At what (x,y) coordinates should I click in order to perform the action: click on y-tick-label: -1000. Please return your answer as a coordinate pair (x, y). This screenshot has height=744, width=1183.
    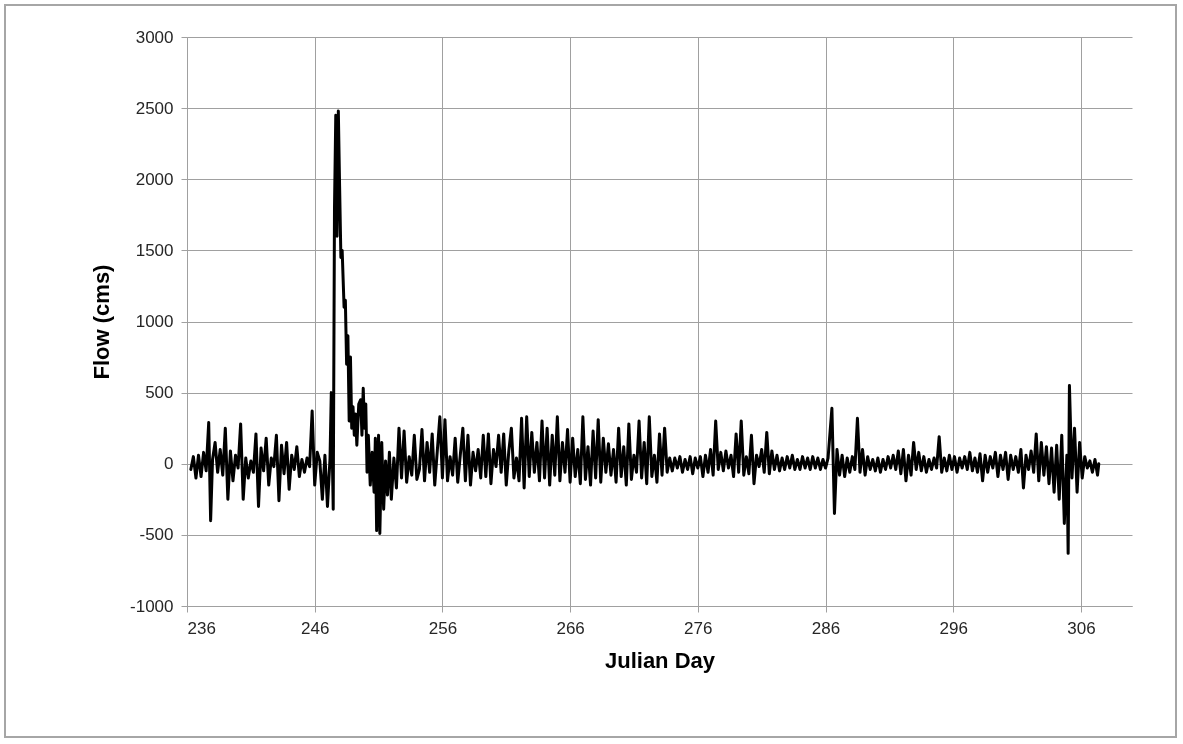
    Looking at the image, I should click on (152, 606).